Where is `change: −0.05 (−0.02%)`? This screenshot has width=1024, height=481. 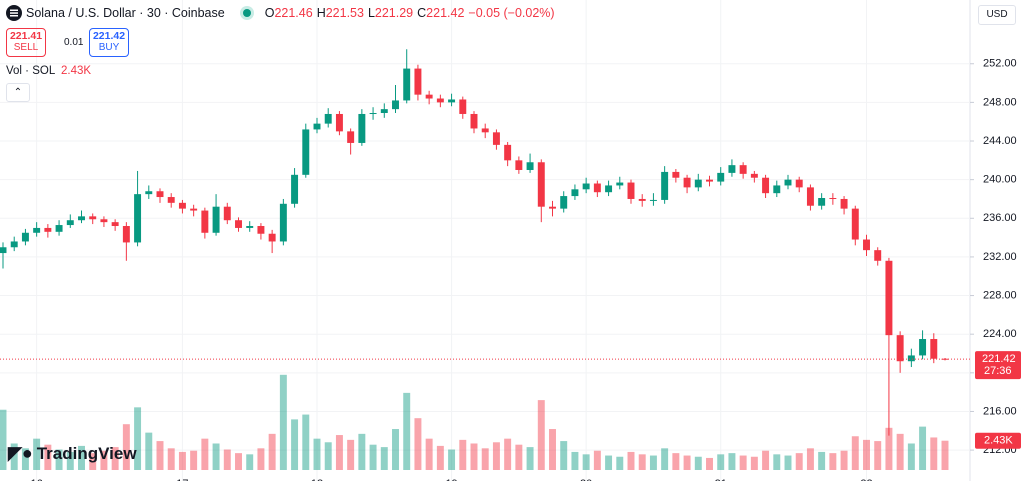
change: −0.05 (−0.02%) is located at coordinates (511, 13).